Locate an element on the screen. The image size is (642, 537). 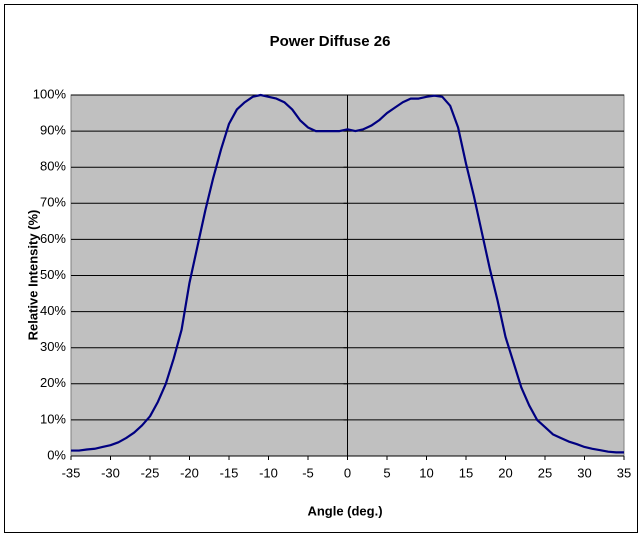
x-axis-label: Angle (deg.) is located at coordinates (344, 510).